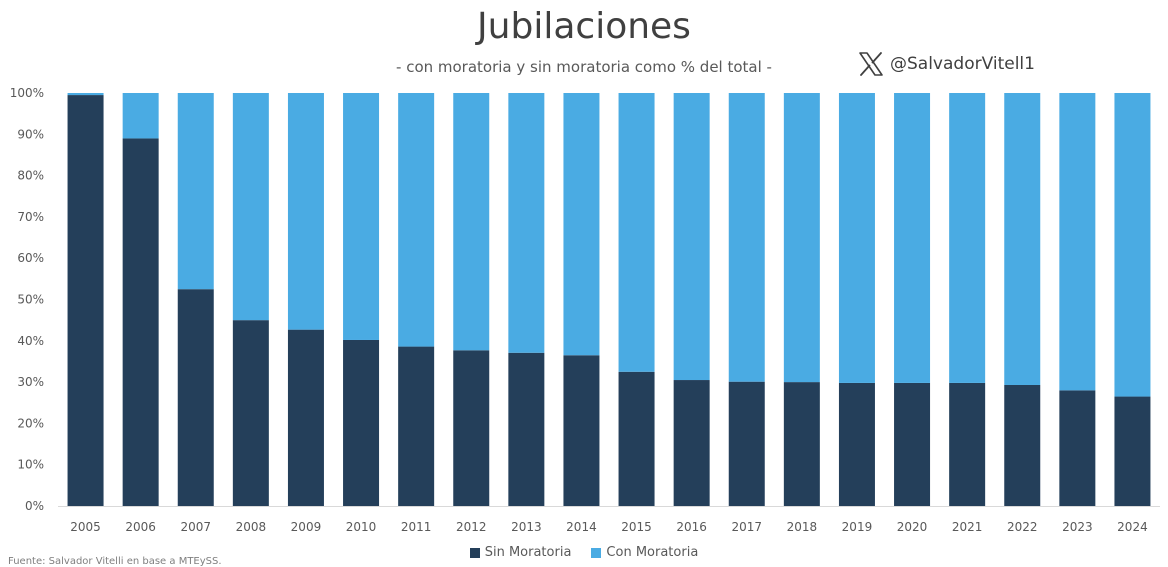  Describe the element at coordinates (528, 552) in the screenshot. I see `legend-label-sin-moratoria: Sin Moratoria` at that location.